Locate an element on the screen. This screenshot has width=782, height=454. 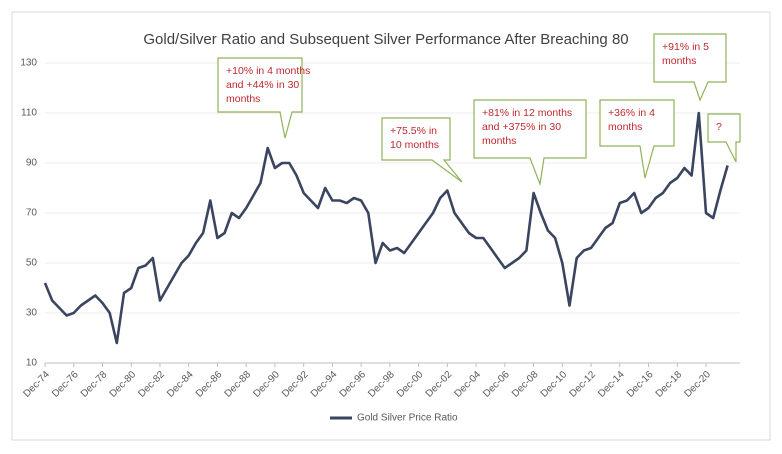
y-tick-label: 130 is located at coordinates (28, 63).